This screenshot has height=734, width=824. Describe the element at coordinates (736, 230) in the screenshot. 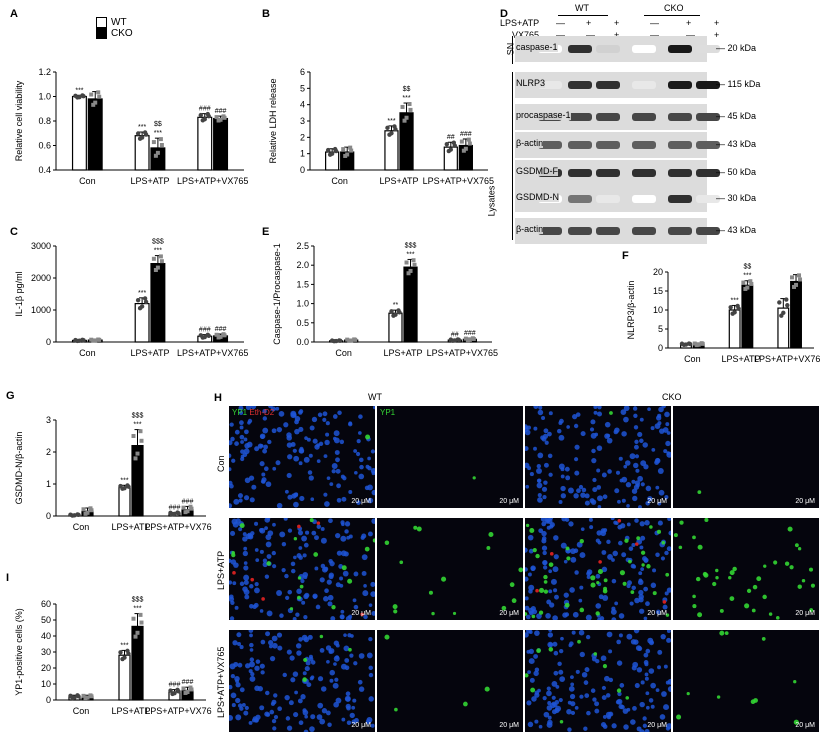

I see `blot-kda-label: — 43 kDa` at that location.